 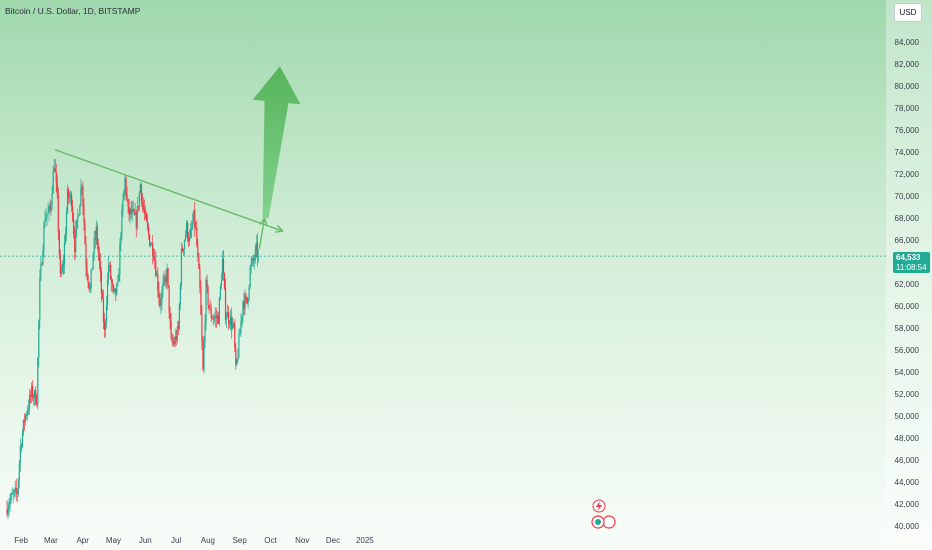 What do you see at coordinates (909, 275) in the screenshot?
I see `price-scale-background` at bounding box center [909, 275].